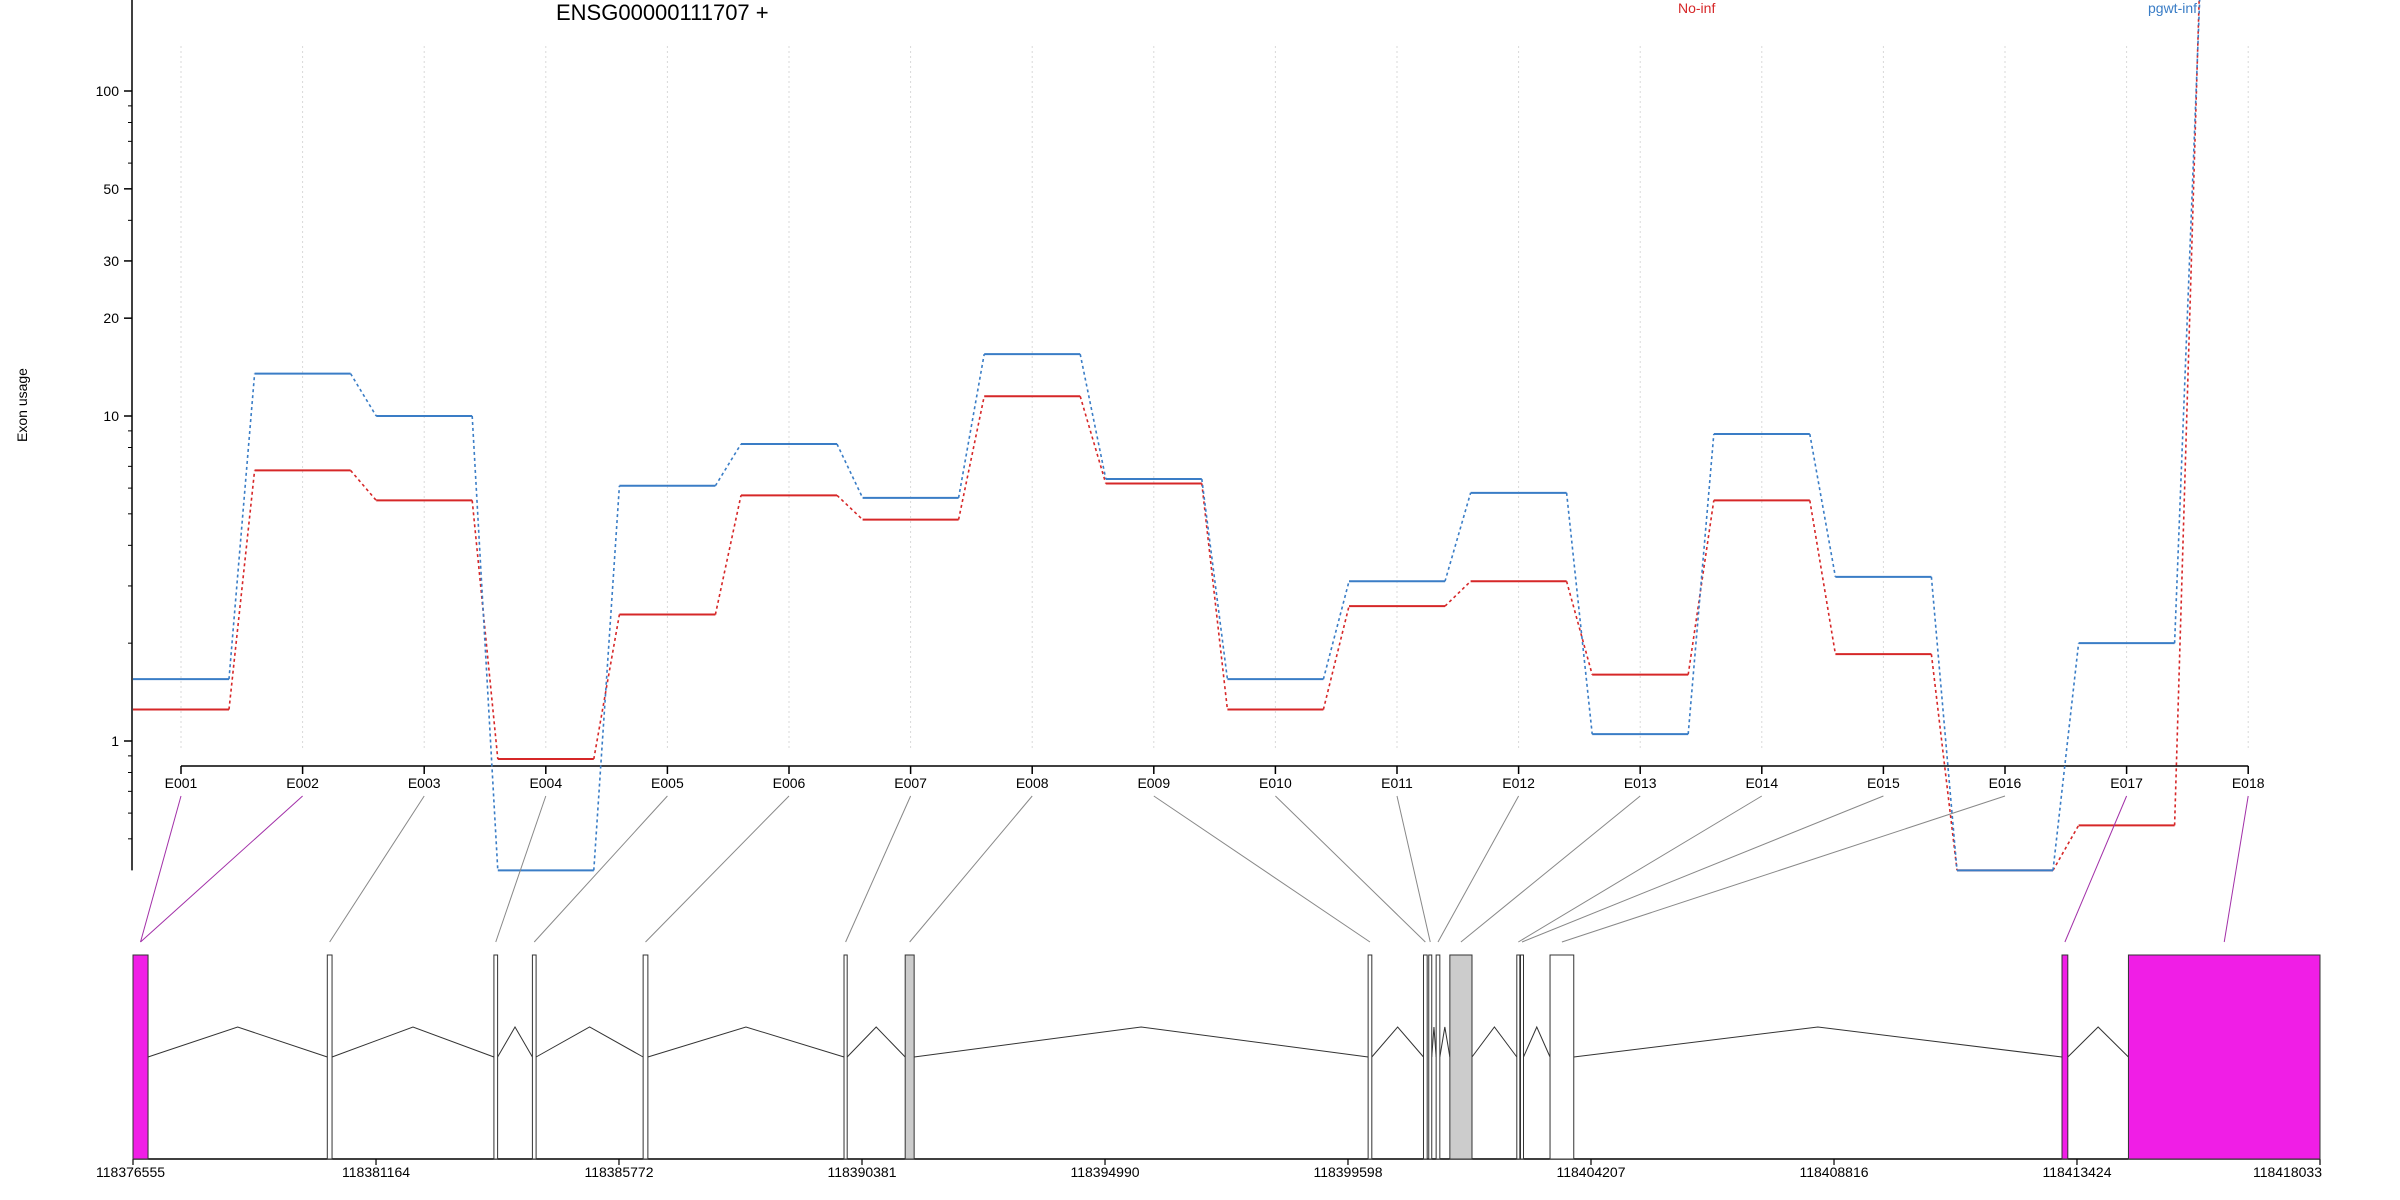  I want to click on series-pgwt-inf-link-E003, so click(485, 643).